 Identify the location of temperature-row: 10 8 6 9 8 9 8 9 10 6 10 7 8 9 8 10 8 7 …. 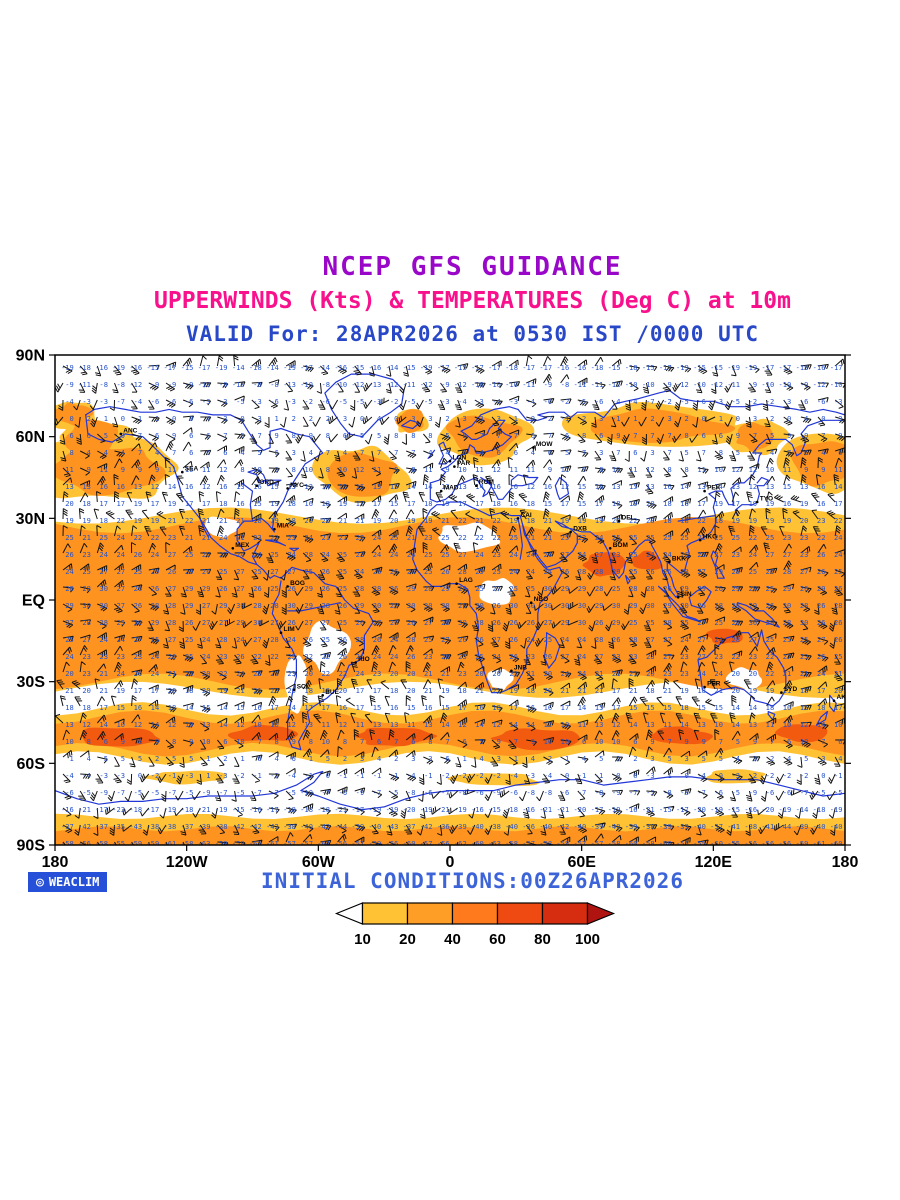
(454, 741).